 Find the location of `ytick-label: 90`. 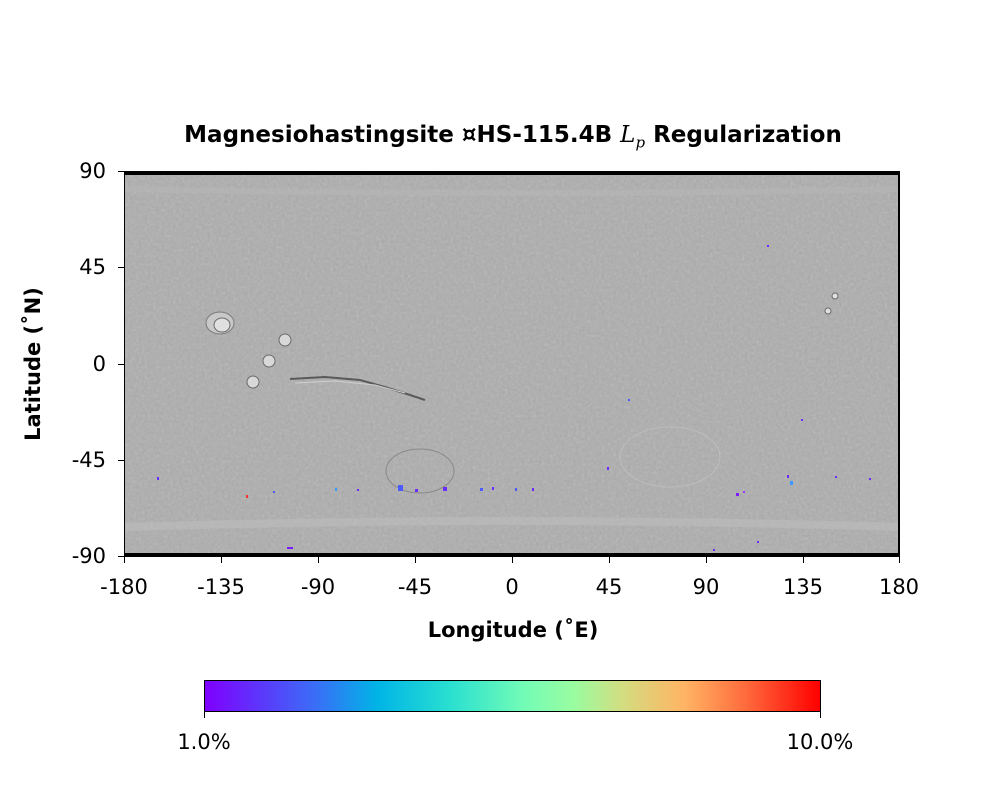

ytick-label: 90 is located at coordinates (92, 171).